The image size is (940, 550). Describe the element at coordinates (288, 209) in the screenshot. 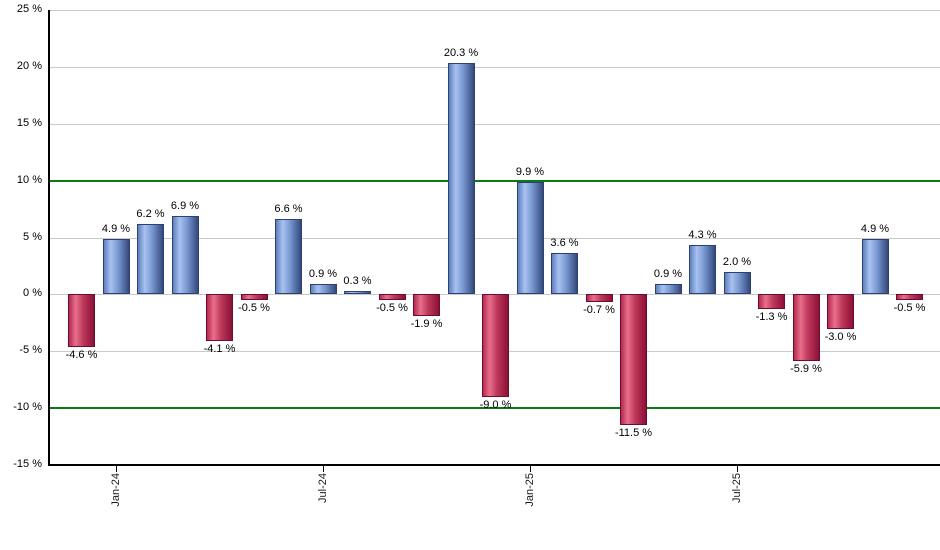

I see `bar-value-label: 6.6 %` at that location.